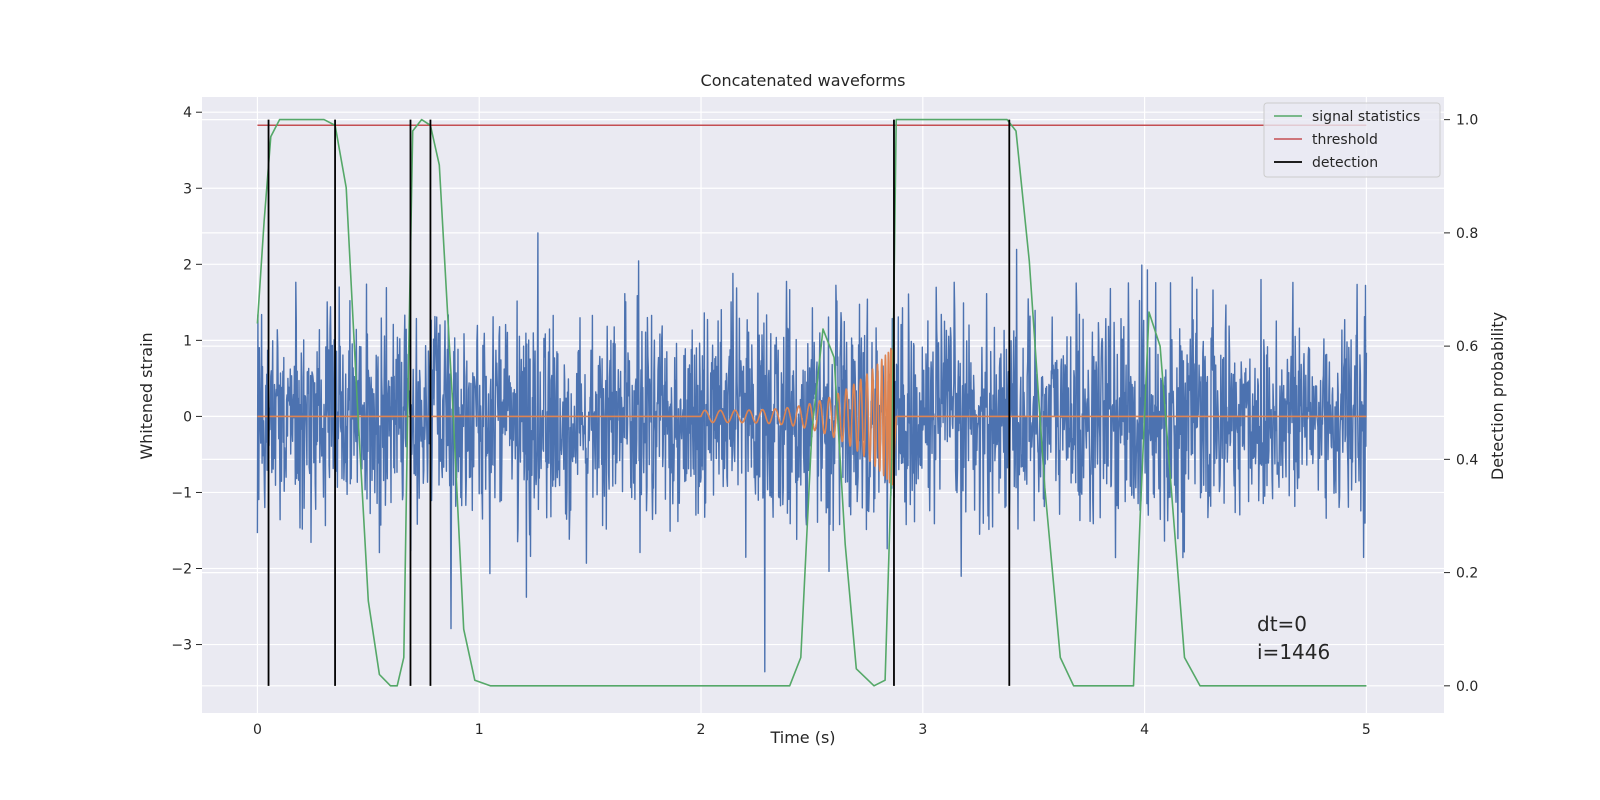  I want to click on y2-axis-label: Detection probability, so click(1497, 396).